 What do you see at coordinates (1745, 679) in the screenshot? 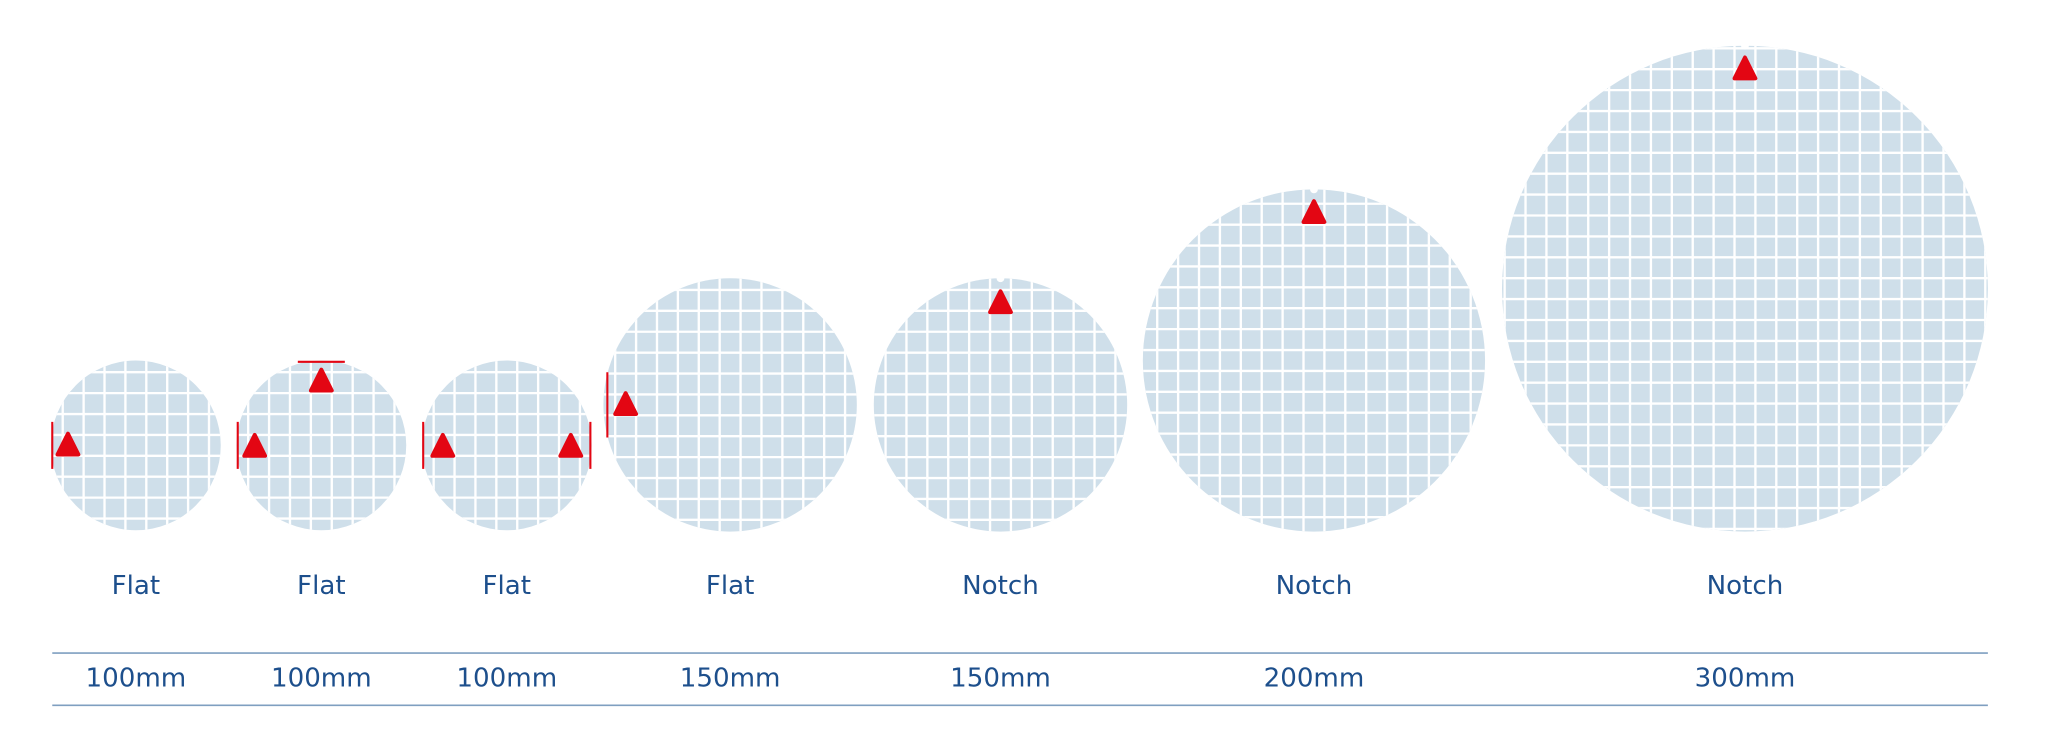
I see `wafer-size: 300mm` at bounding box center [1745, 679].